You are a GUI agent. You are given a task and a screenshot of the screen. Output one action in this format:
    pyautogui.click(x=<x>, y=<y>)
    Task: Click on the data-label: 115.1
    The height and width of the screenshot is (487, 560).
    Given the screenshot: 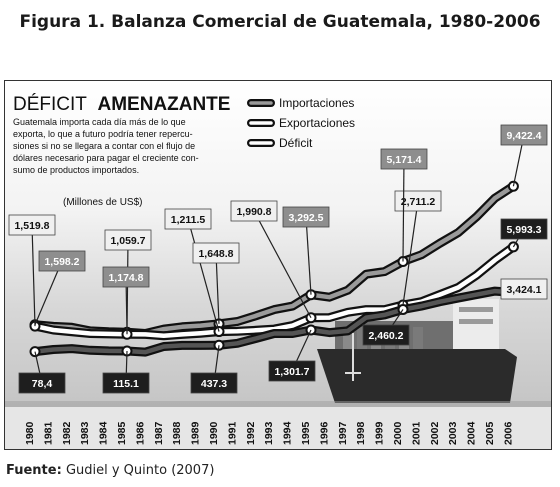 What is the action you would take?
    pyautogui.click(x=126, y=372)
    